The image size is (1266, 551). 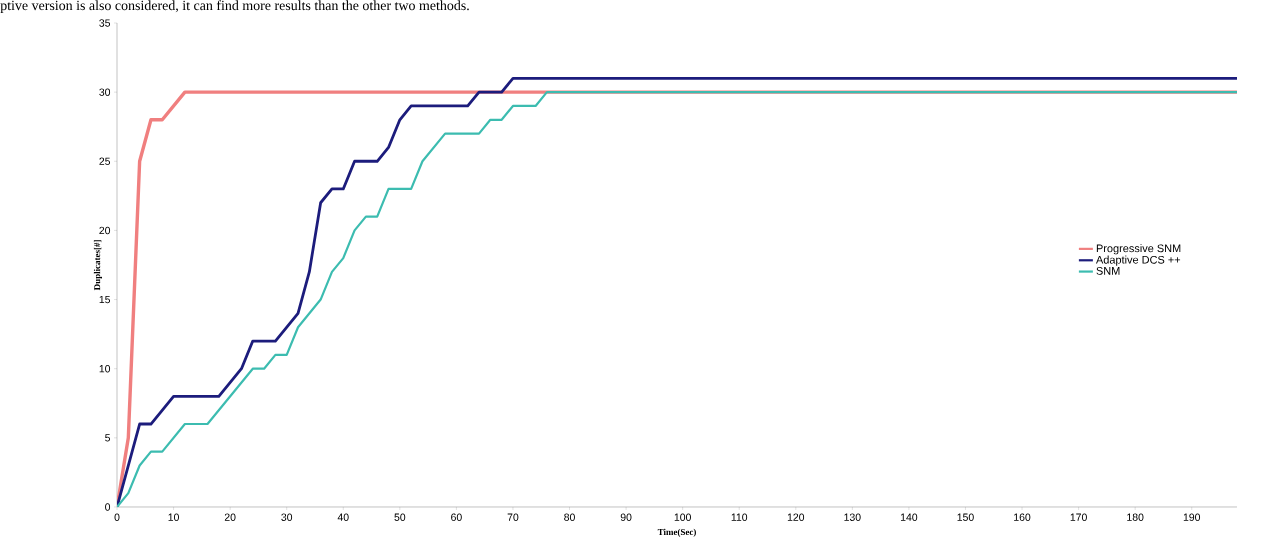 I want to click on x-tick-label: 70, so click(x=513, y=517).